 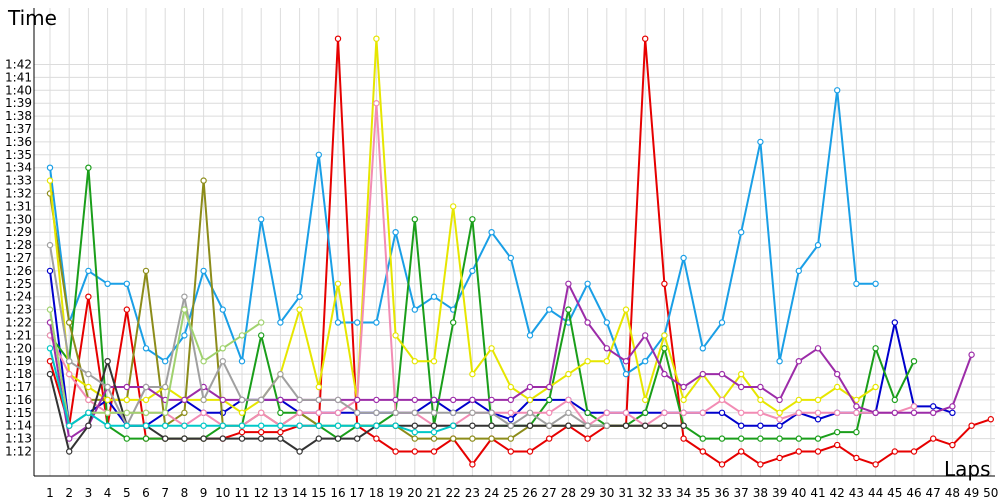 I want to click on y-tick-label: 1:21, so click(x=18, y=335).